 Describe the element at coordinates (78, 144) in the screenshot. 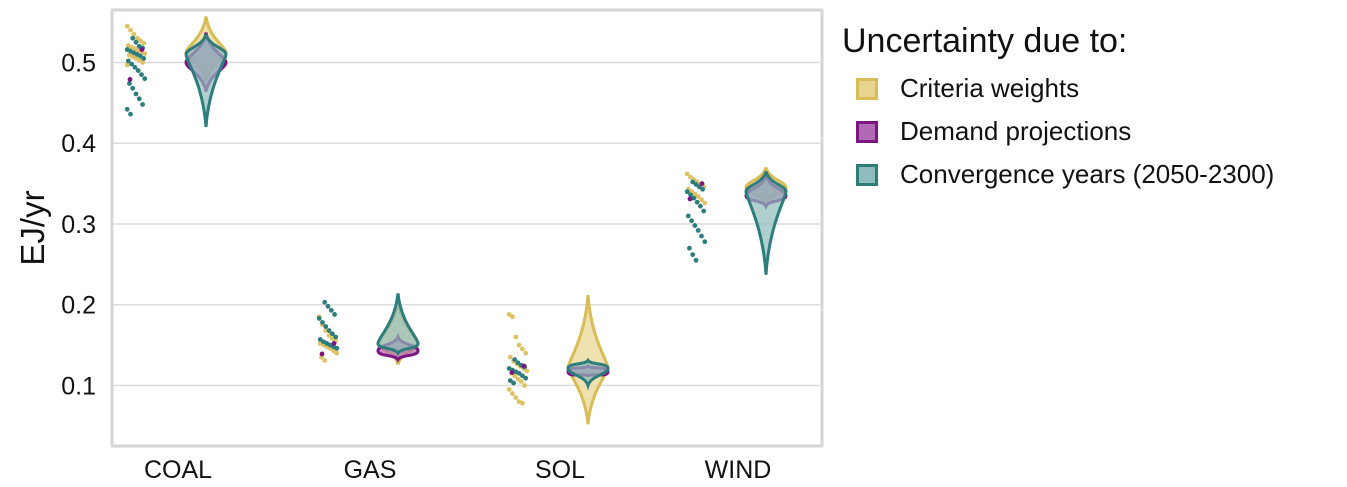

I see `y-tick-label: 0.4` at that location.